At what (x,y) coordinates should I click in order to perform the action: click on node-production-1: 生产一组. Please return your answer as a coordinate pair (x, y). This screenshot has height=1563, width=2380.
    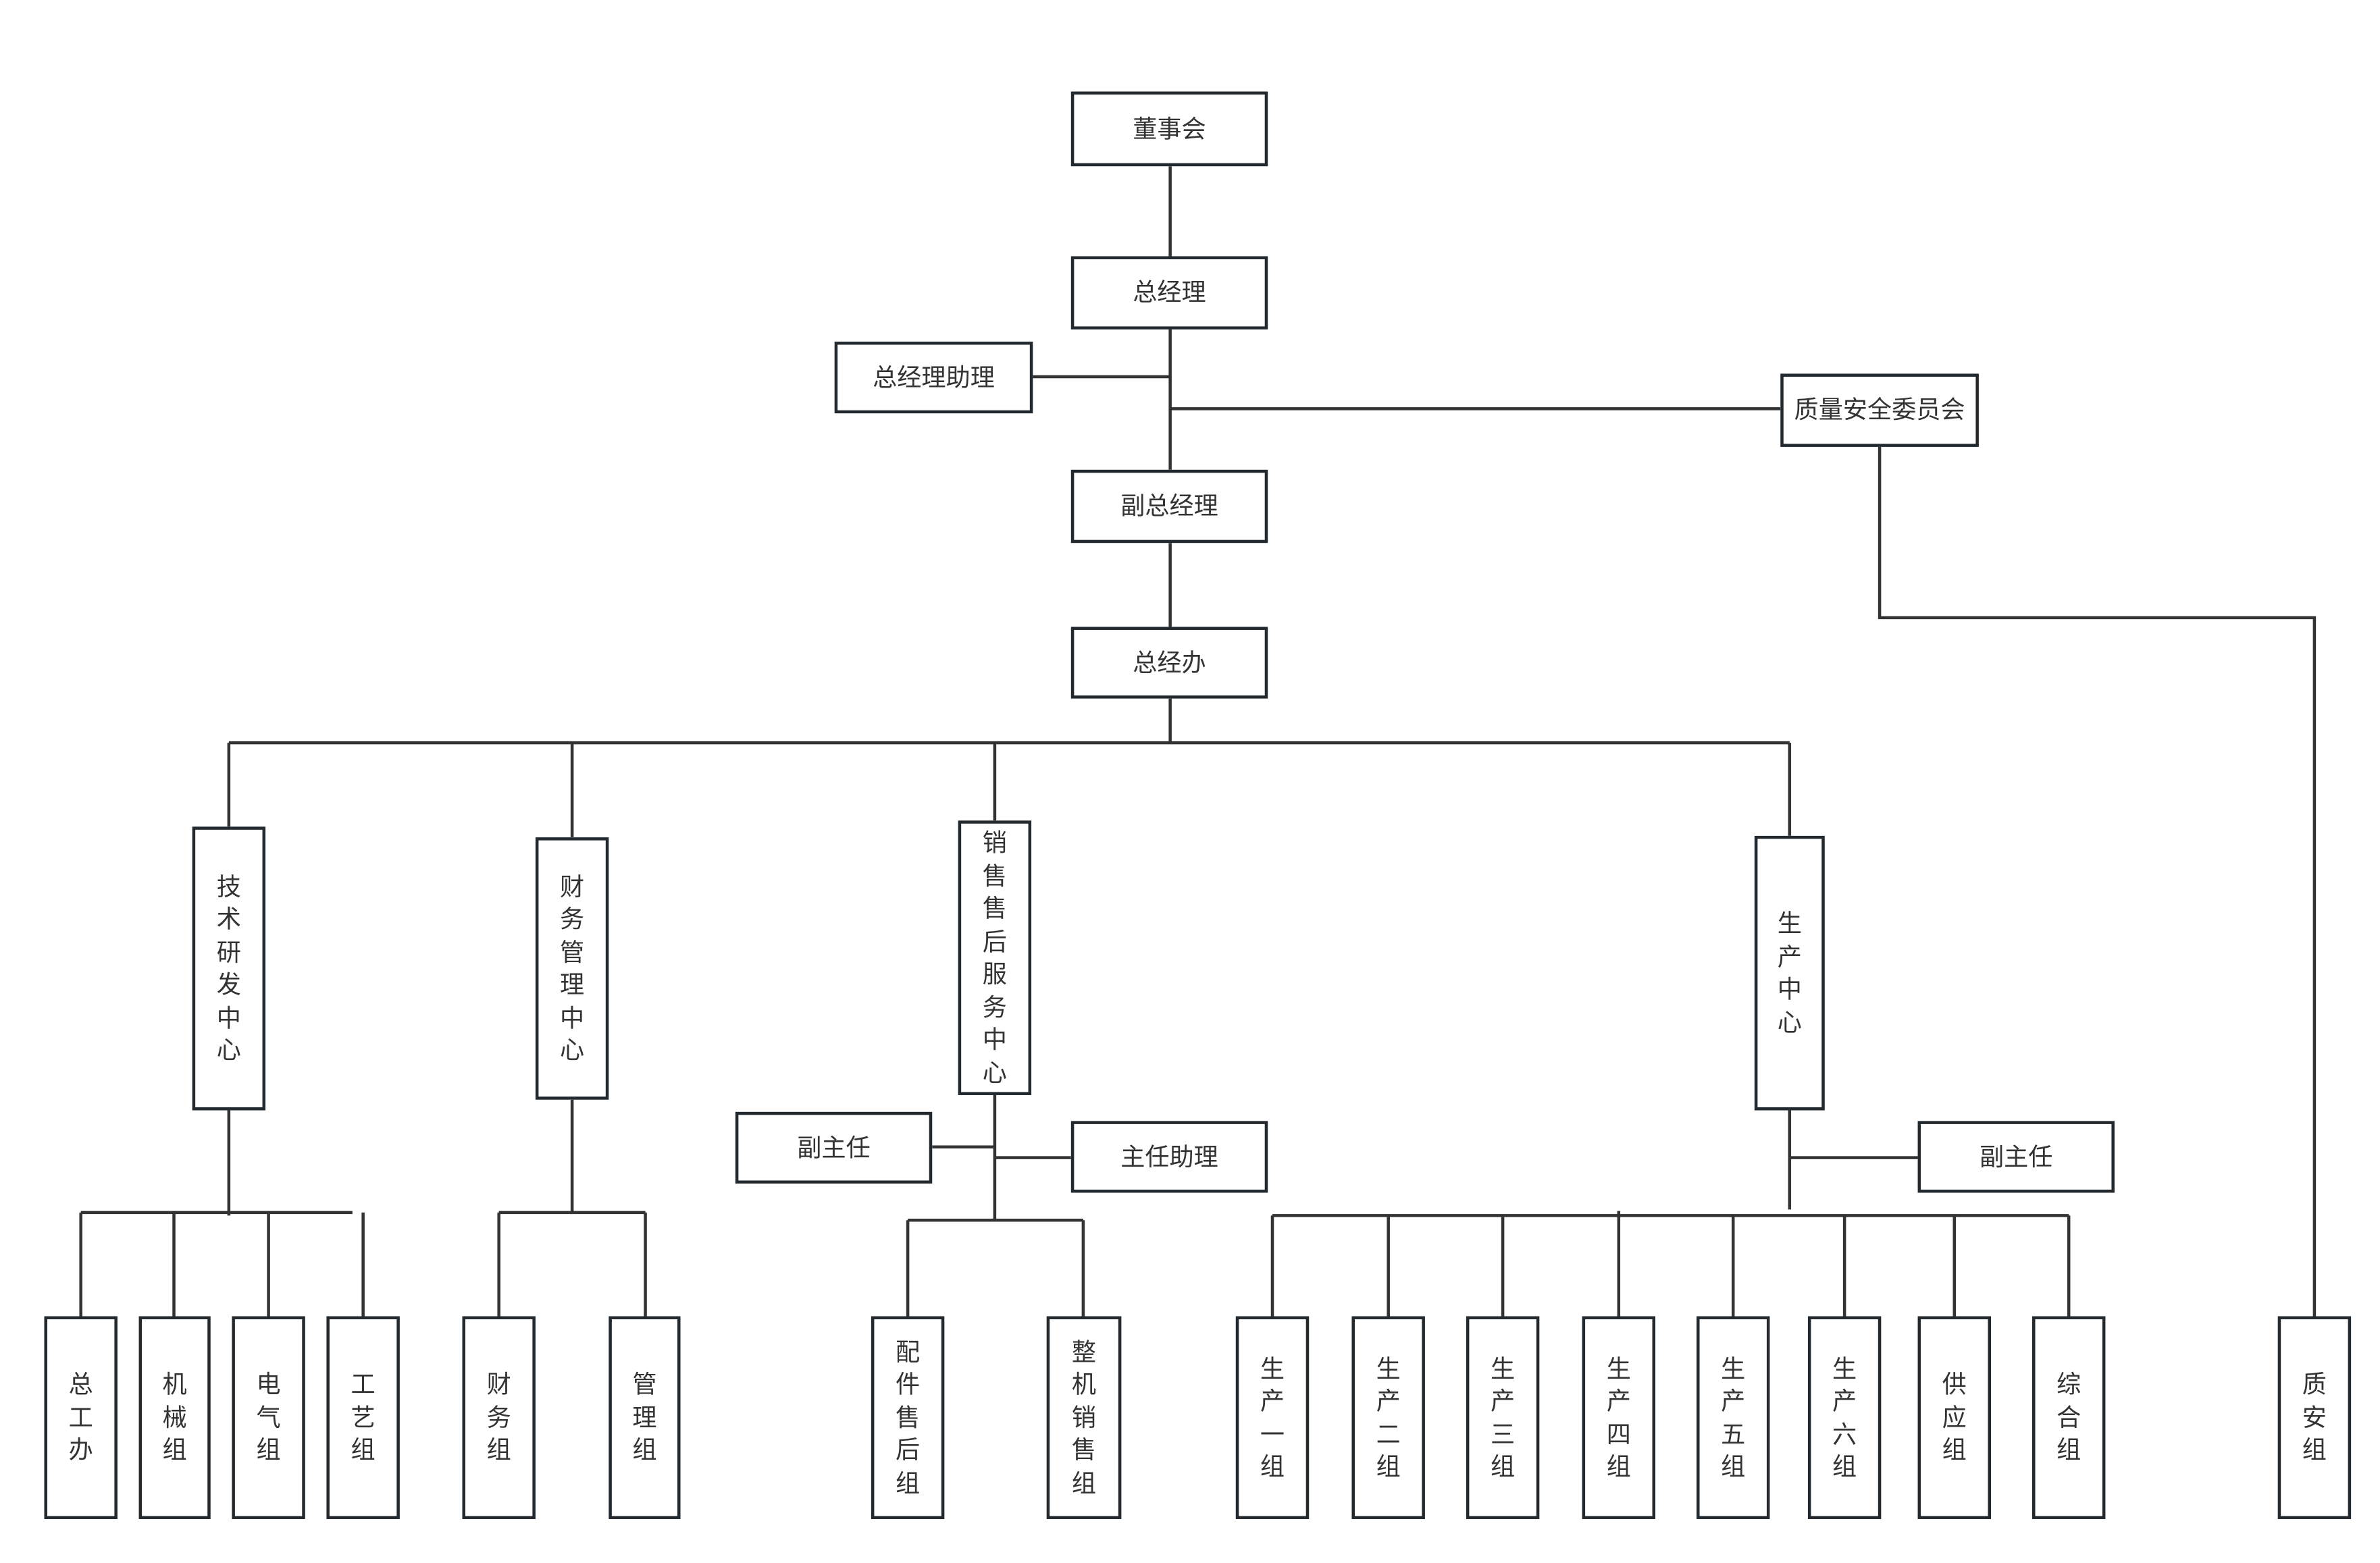
    Looking at the image, I should click on (1272, 1417).